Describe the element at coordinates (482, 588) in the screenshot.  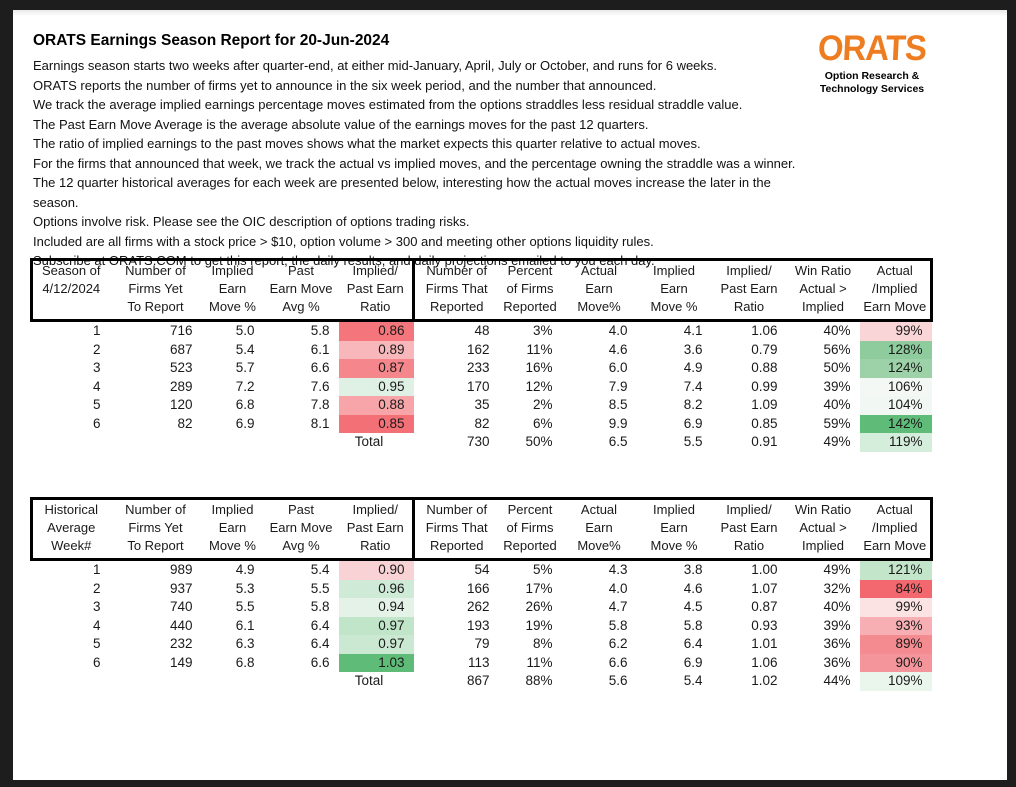
I see `table-row: 2 937 5.3 5.5 0.96 166 17% 4.0 4.6 1.07 32% 84%` at that location.